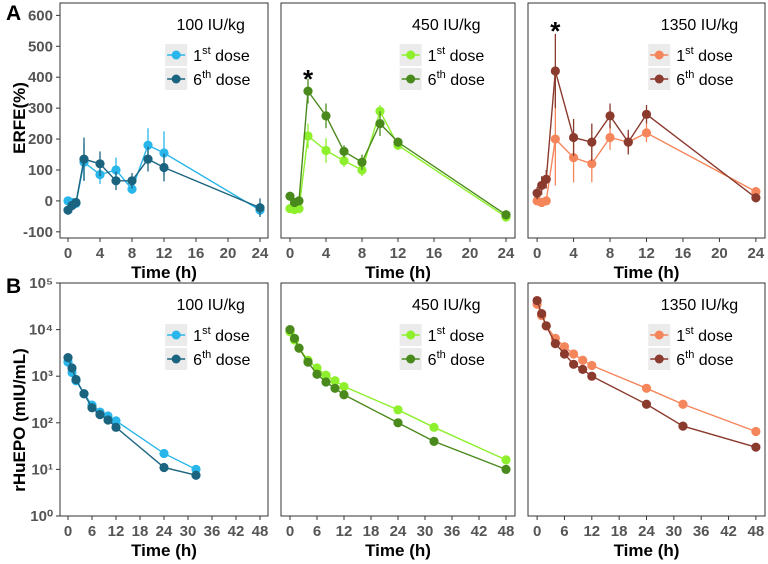 This screenshot has height=564, width=768. Describe the element at coordinates (19, 420) in the screenshot. I see `y-axis-label-rhuepo: rHuEPO (mIU/mL)` at that location.